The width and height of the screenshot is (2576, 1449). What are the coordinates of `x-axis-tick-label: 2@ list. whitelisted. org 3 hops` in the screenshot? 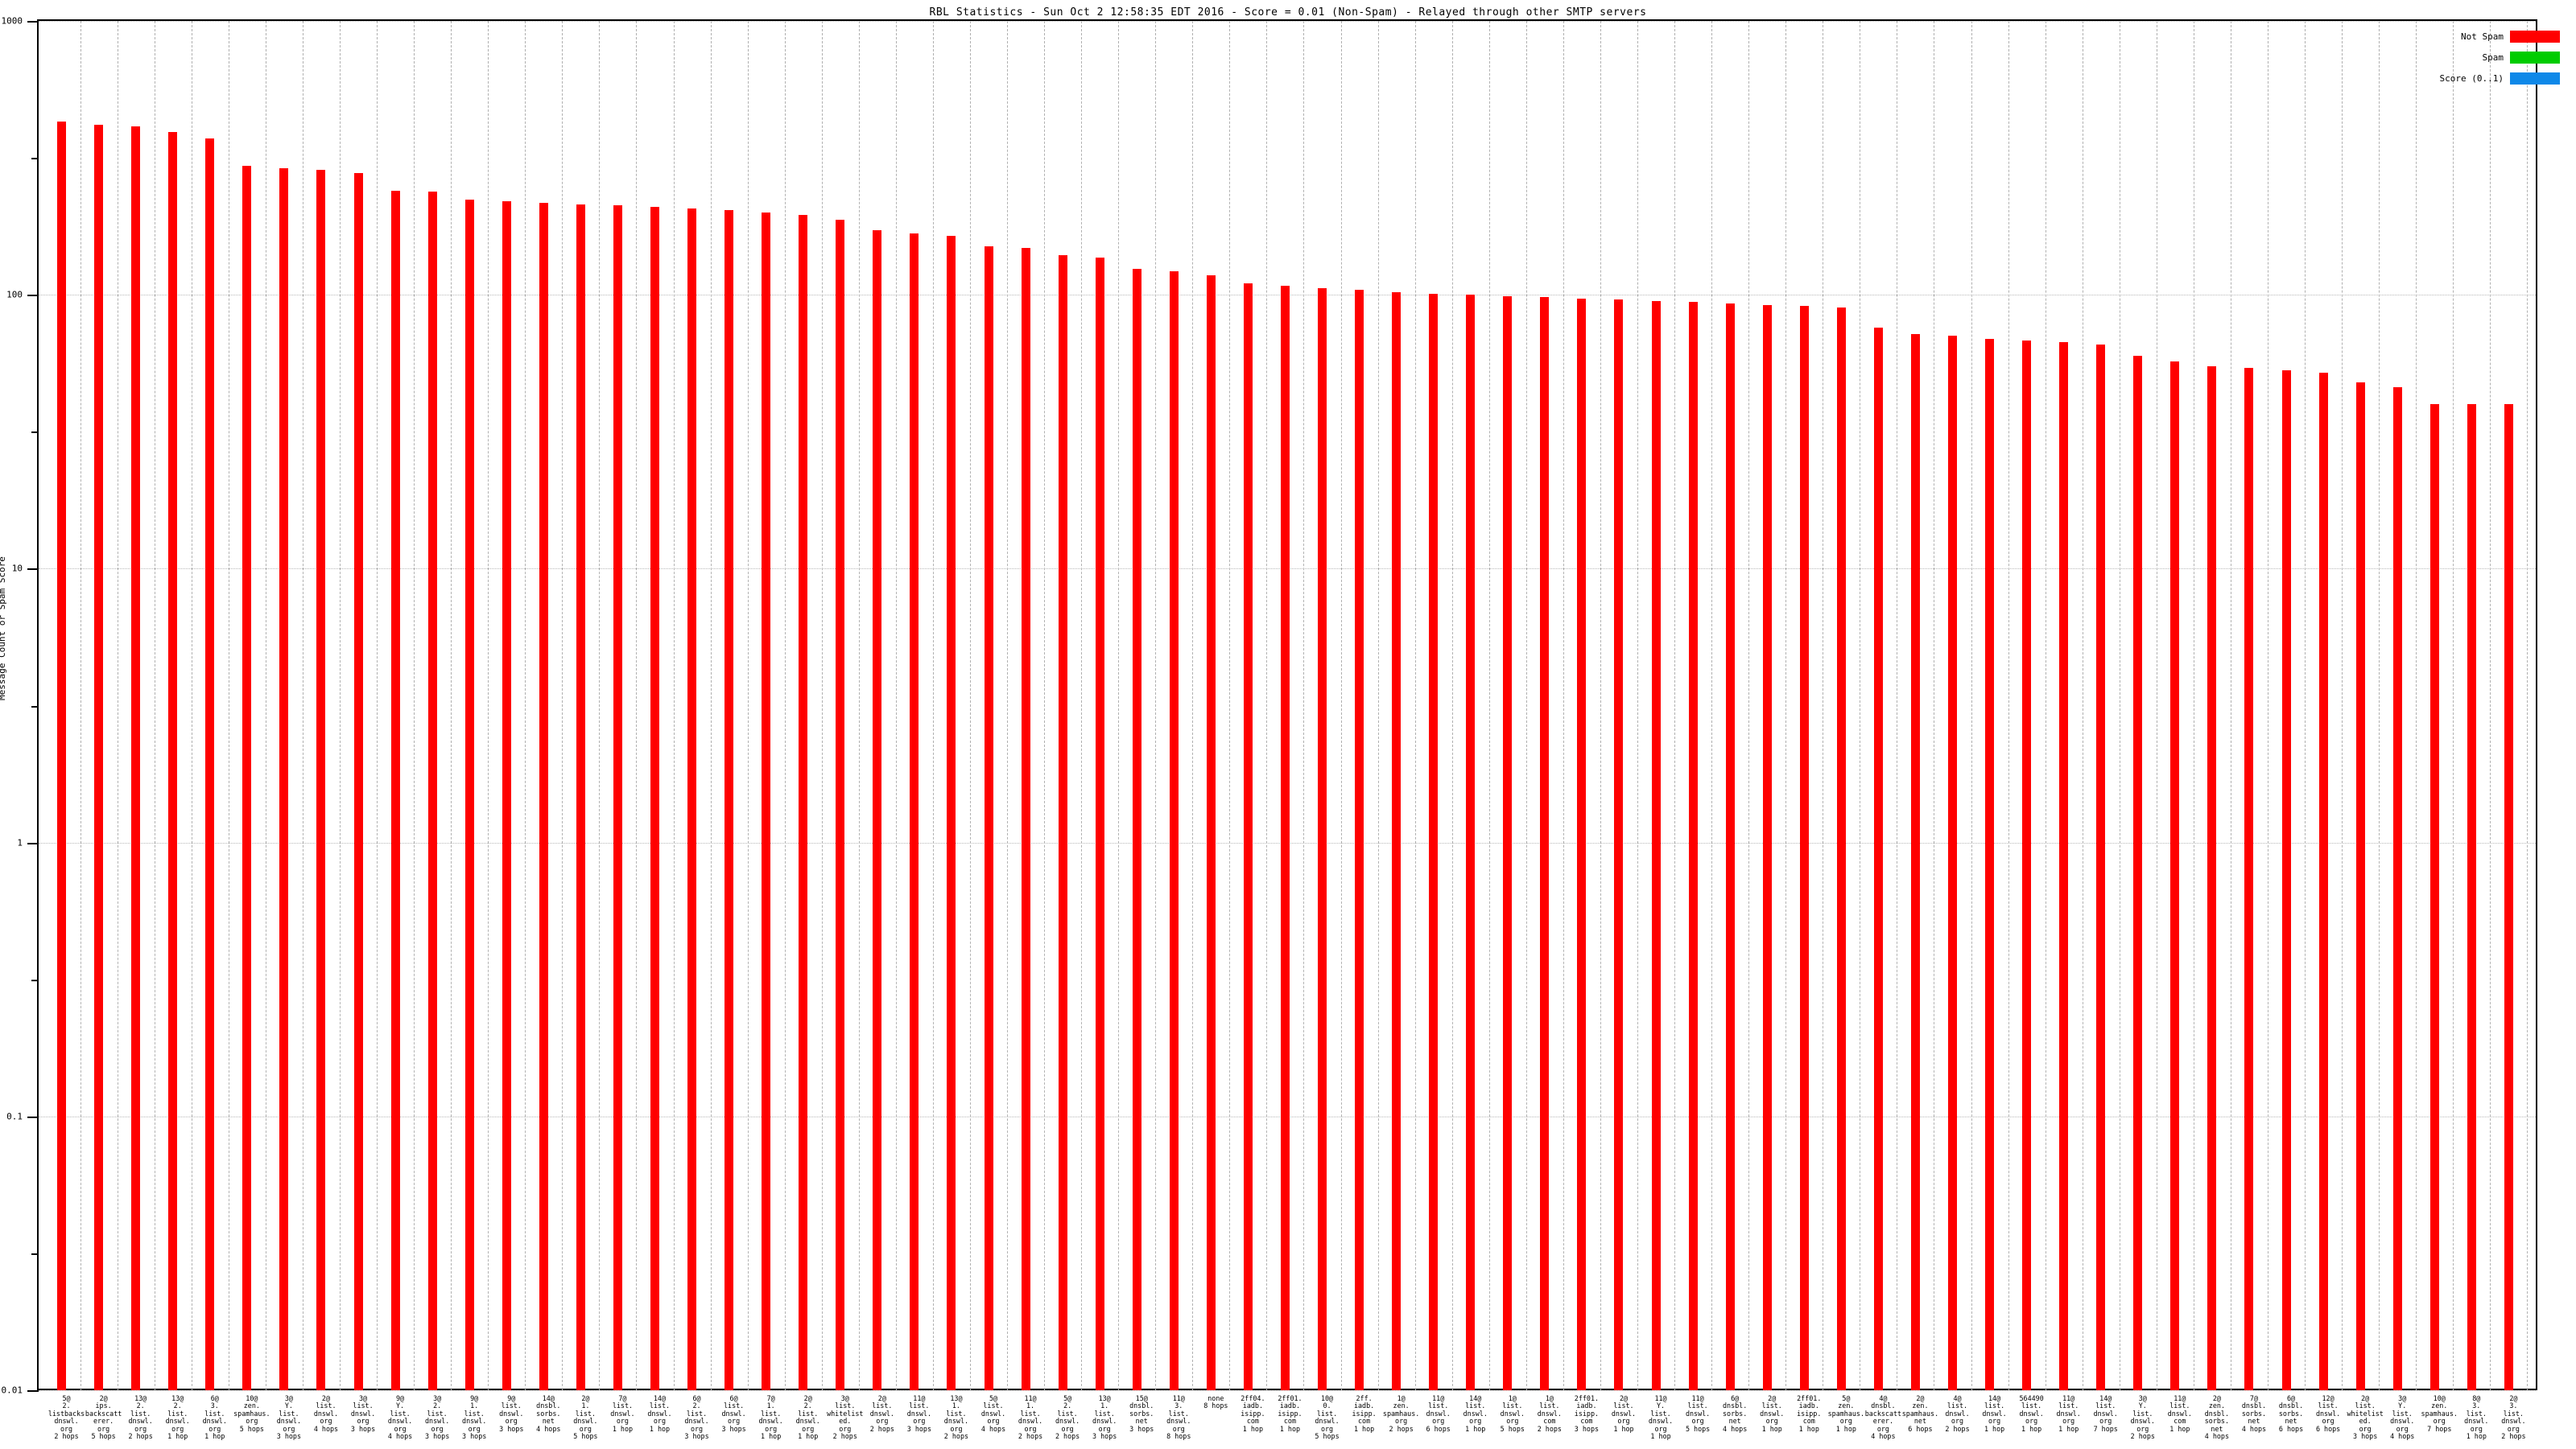 It's located at (2365, 1417).